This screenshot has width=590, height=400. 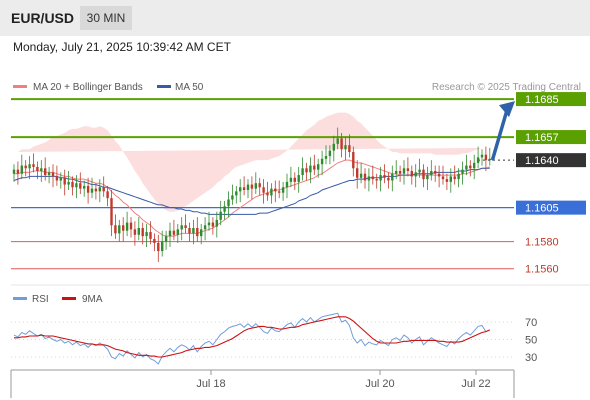 What do you see at coordinates (210, 384) in the screenshot?
I see `x-tick-label: Jul 18` at bounding box center [210, 384].